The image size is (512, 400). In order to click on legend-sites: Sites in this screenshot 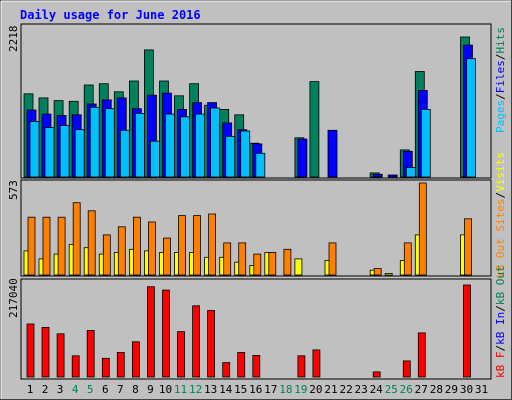, I will do `click(500, 215)`.